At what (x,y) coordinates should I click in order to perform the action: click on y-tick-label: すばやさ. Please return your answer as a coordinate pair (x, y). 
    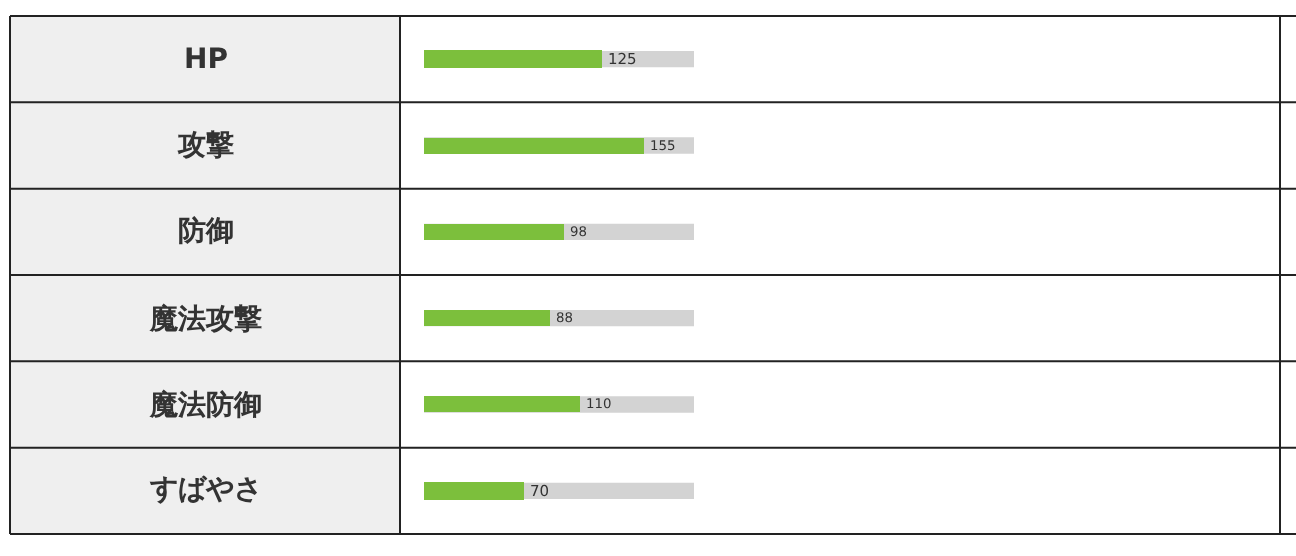
    Looking at the image, I should click on (205, 490).